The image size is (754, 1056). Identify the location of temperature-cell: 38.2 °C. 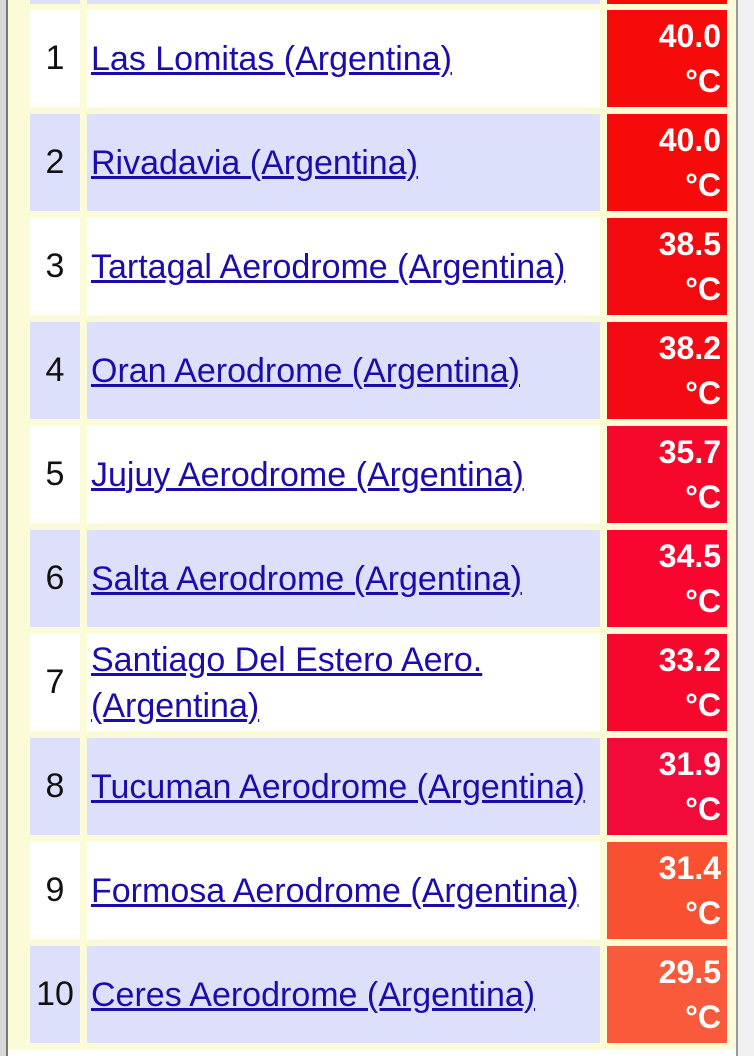
(667, 370).